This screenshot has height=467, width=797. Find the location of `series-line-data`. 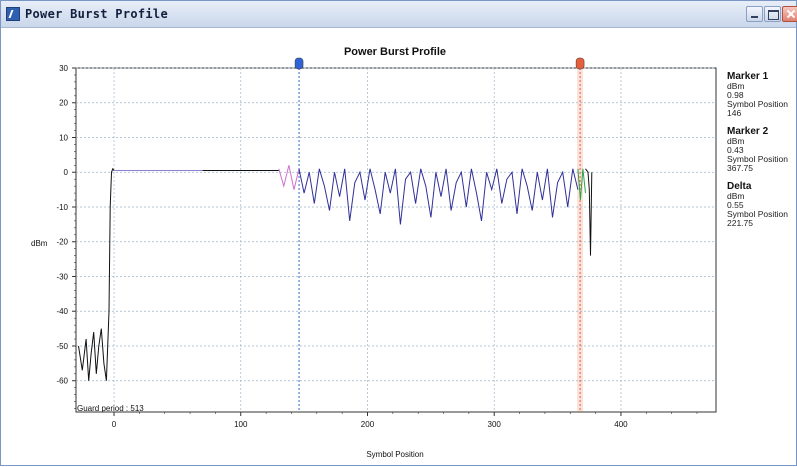

series-line-data is located at coordinates (438, 196).